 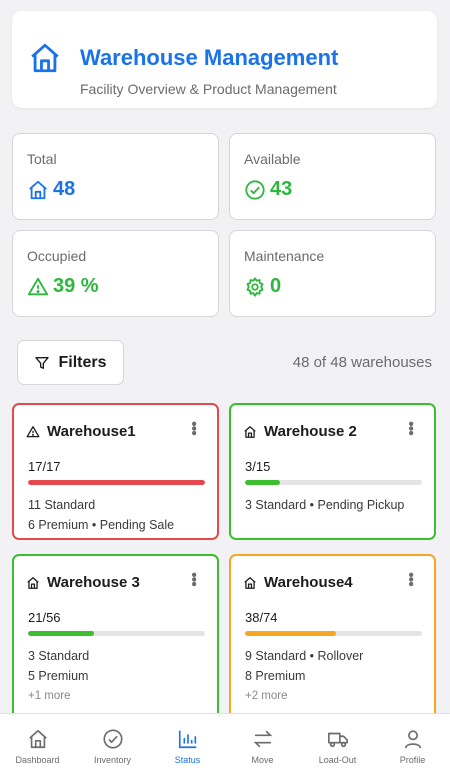 What do you see at coordinates (58, 676) in the screenshot?
I see `warehouse-detail: 5 Premium` at bounding box center [58, 676].